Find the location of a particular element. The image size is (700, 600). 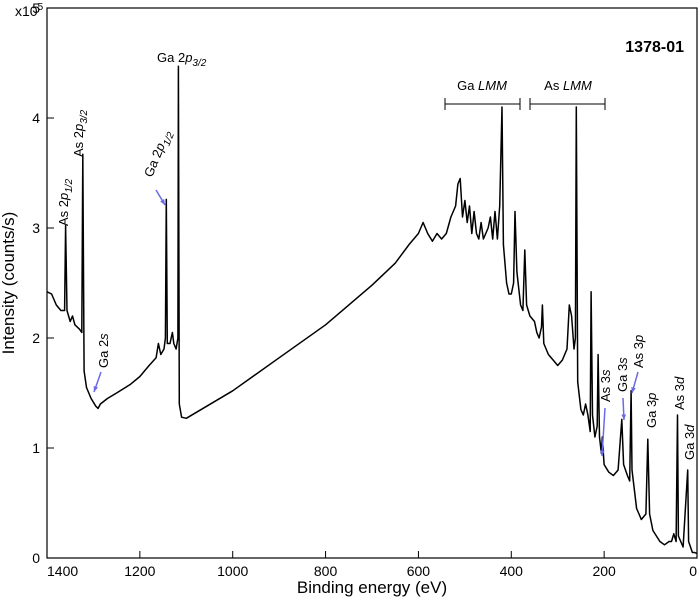

y-scale-exp: 5 is located at coordinates (41, 7).